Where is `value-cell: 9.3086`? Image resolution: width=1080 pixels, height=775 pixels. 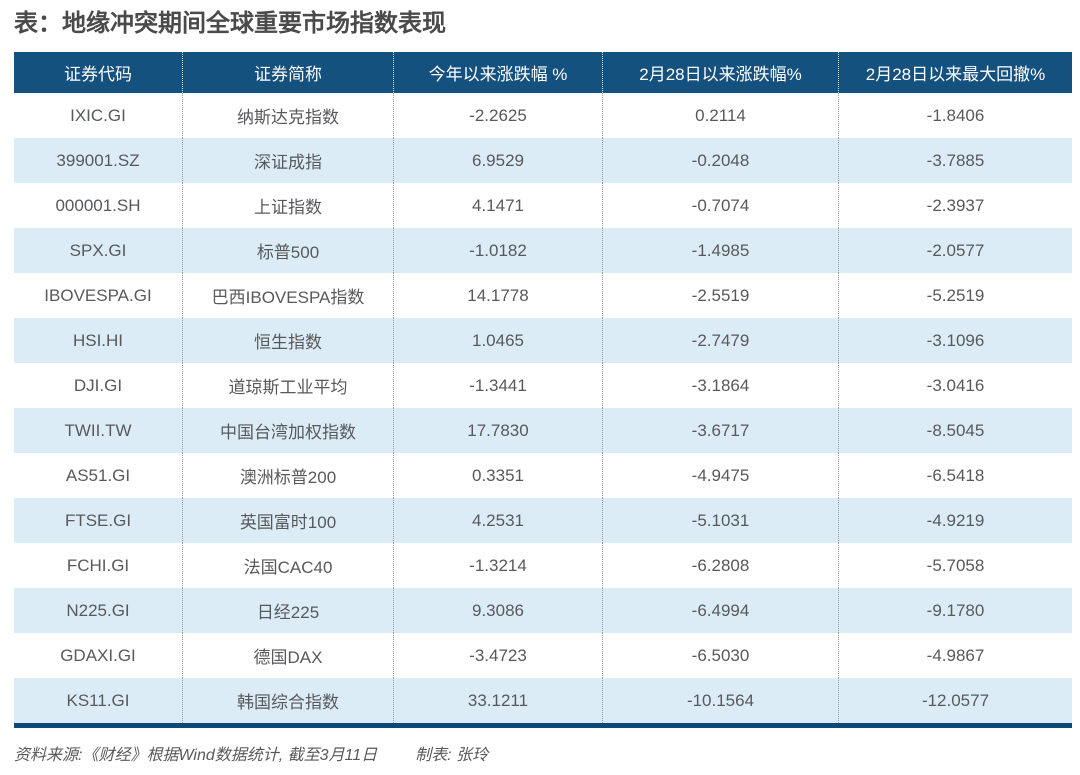 value-cell: 9.3086 is located at coordinates (497, 610).